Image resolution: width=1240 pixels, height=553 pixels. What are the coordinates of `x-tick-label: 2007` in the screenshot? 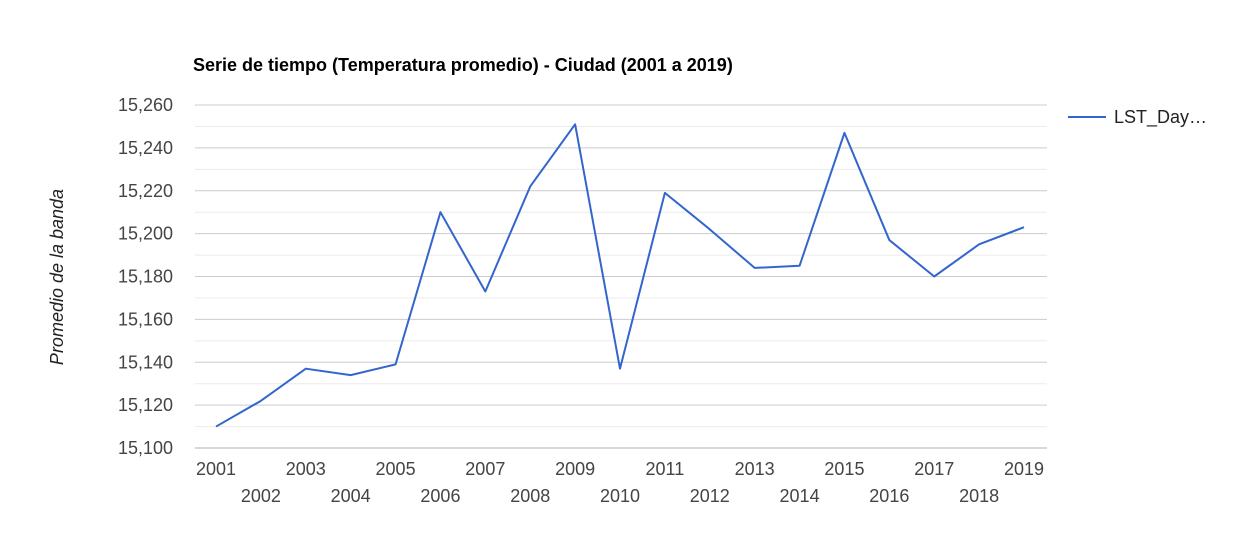 It's located at (485, 469).